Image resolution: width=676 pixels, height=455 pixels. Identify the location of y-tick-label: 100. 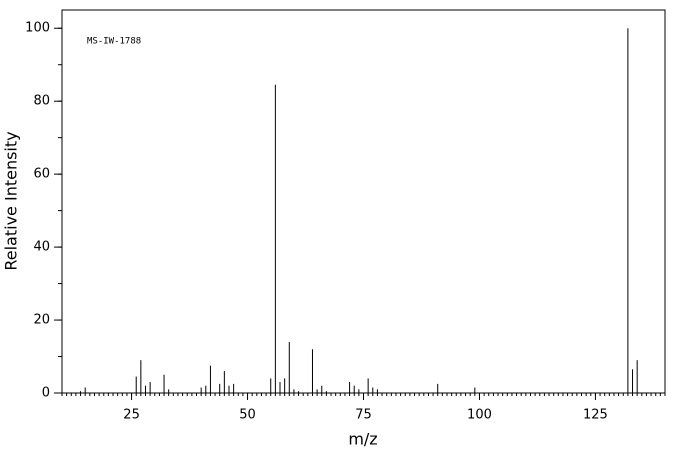
(37, 28).